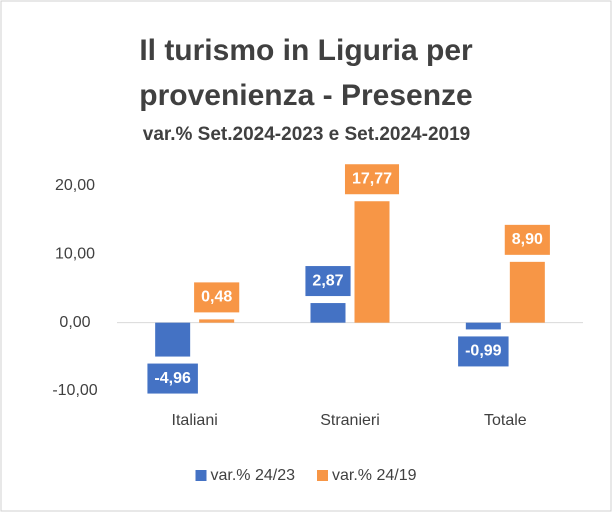  What do you see at coordinates (75, 254) in the screenshot?
I see `y-tick-label: 10,00` at bounding box center [75, 254].